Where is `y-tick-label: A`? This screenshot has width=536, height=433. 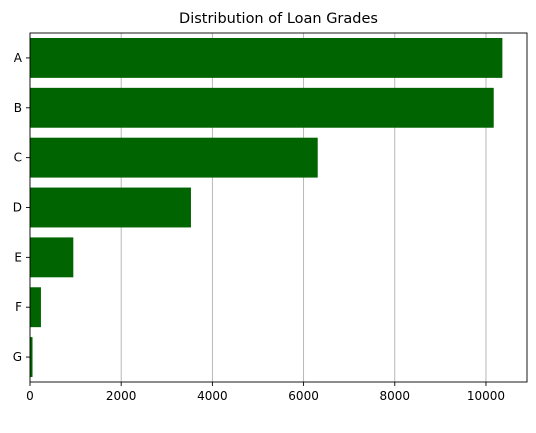 y-tick-label: A is located at coordinates (18, 58).